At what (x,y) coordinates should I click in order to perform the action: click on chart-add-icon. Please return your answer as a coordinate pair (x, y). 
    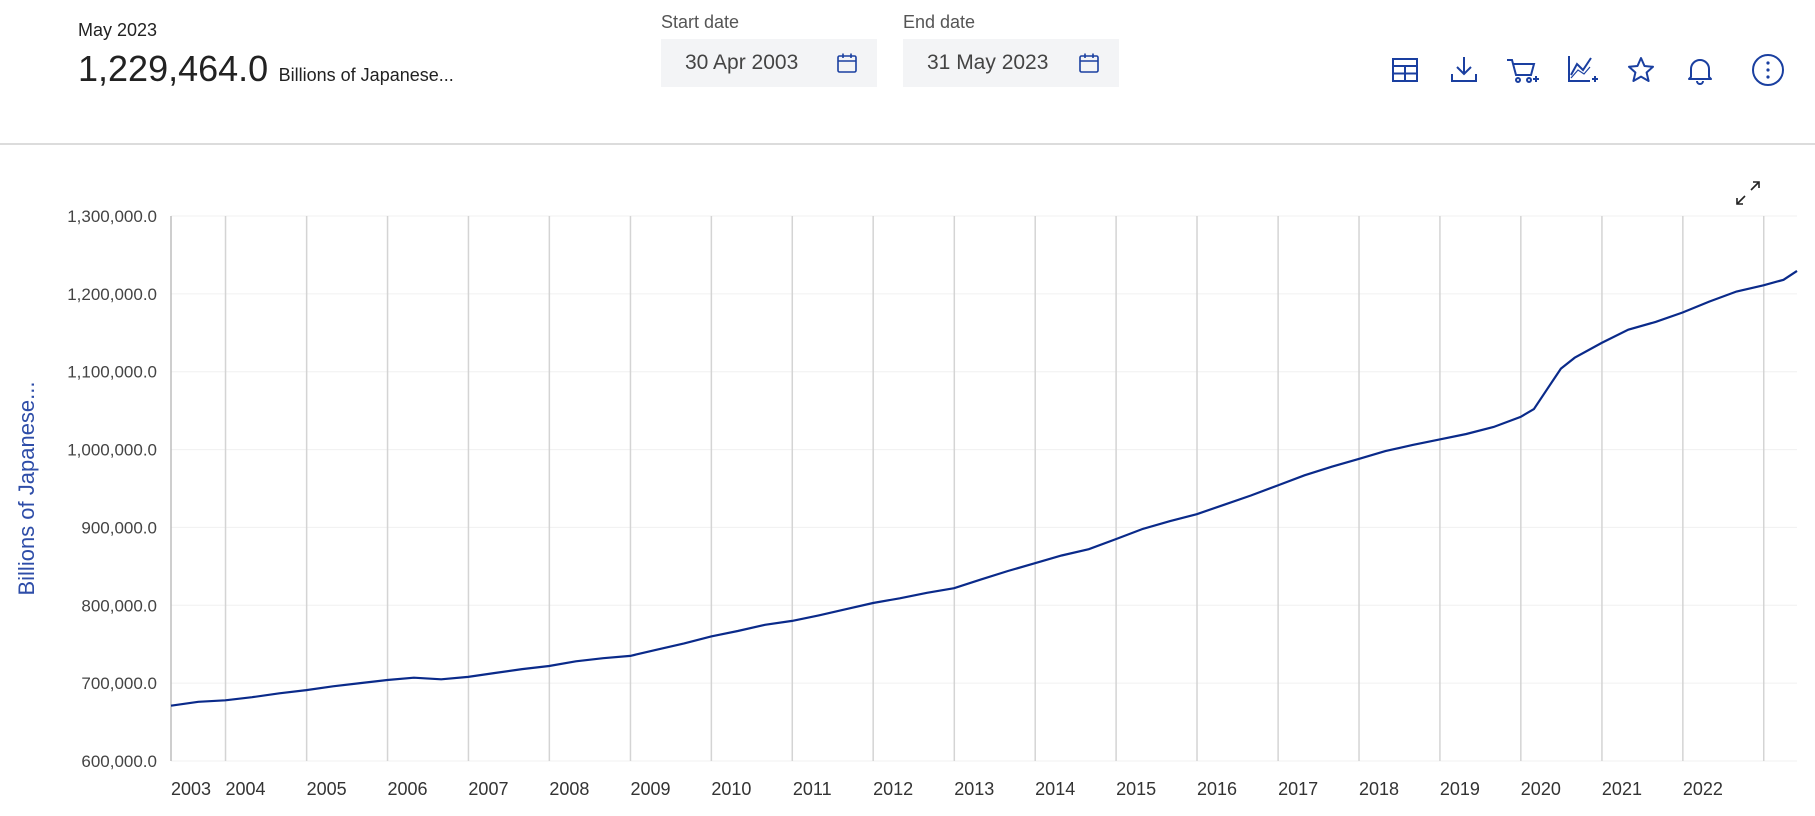
    Looking at the image, I should click on (1582, 70).